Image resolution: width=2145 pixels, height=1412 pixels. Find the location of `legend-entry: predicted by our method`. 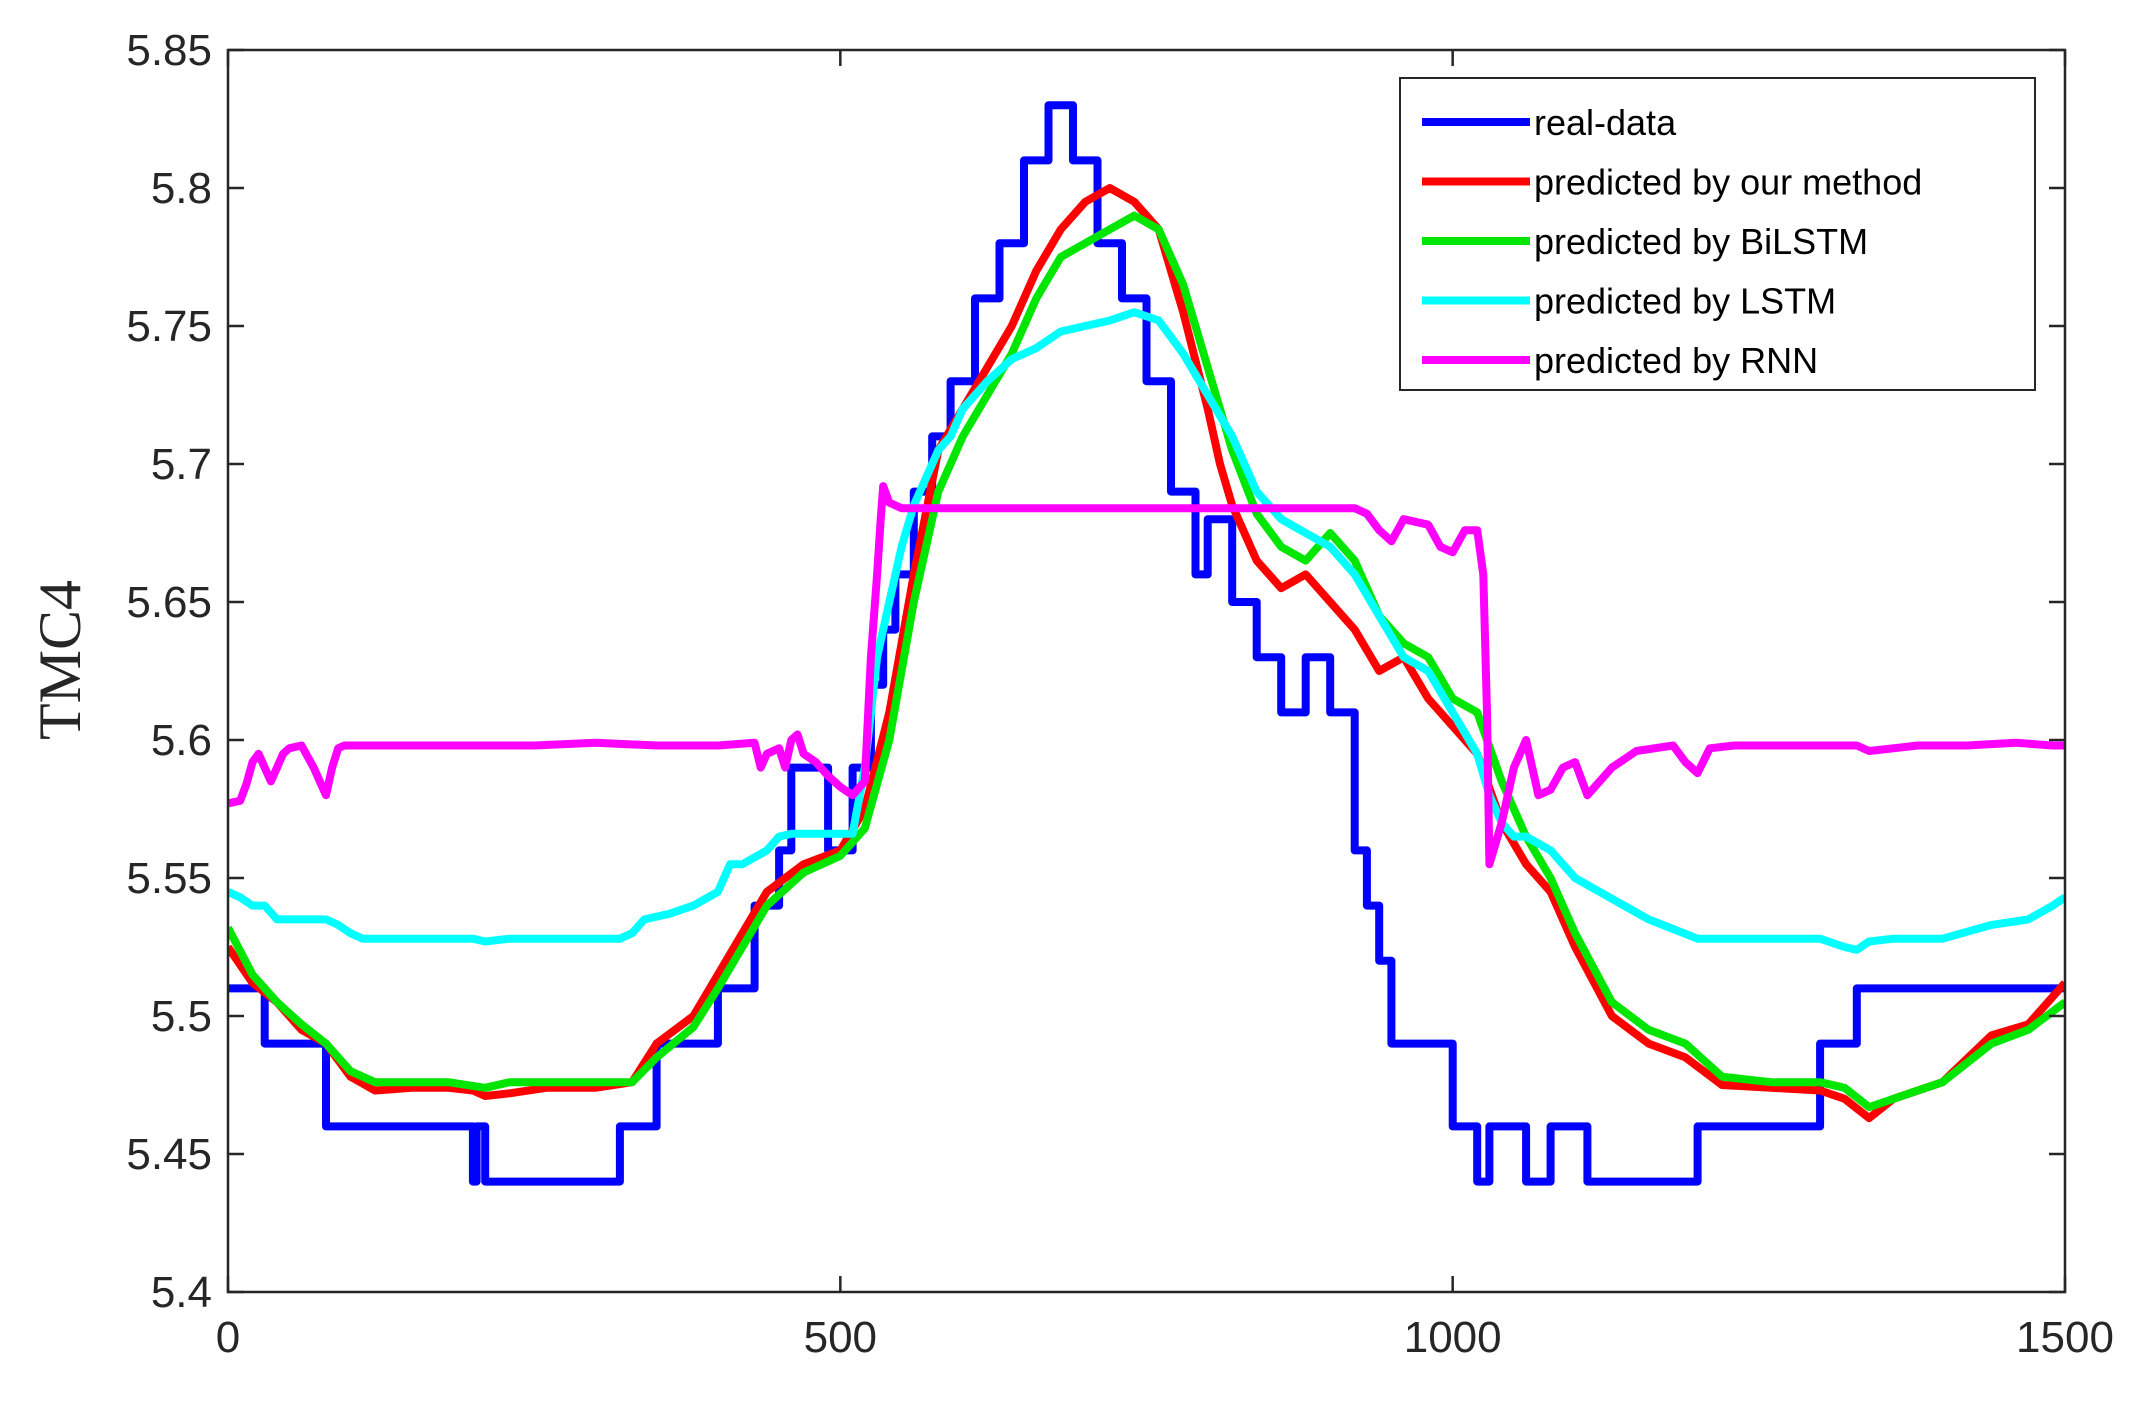

legend-entry: predicted by our method is located at coordinates (1728, 182).